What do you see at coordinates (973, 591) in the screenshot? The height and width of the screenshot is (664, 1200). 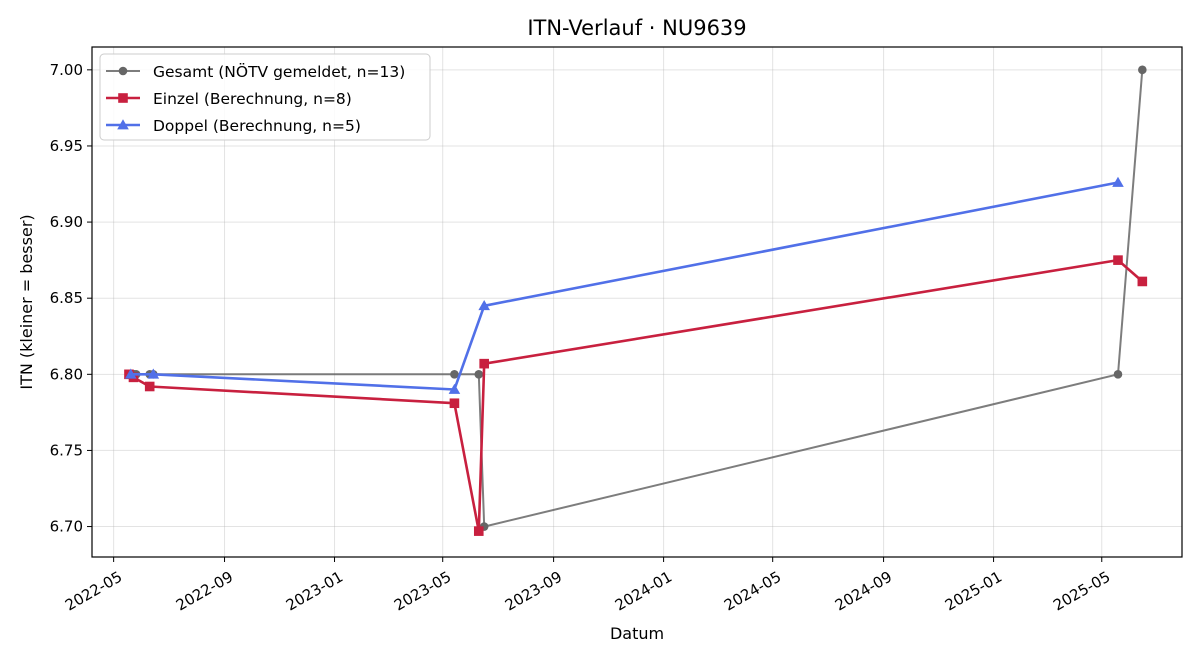 I see `x-tick-label: 2025-01` at bounding box center [973, 591].